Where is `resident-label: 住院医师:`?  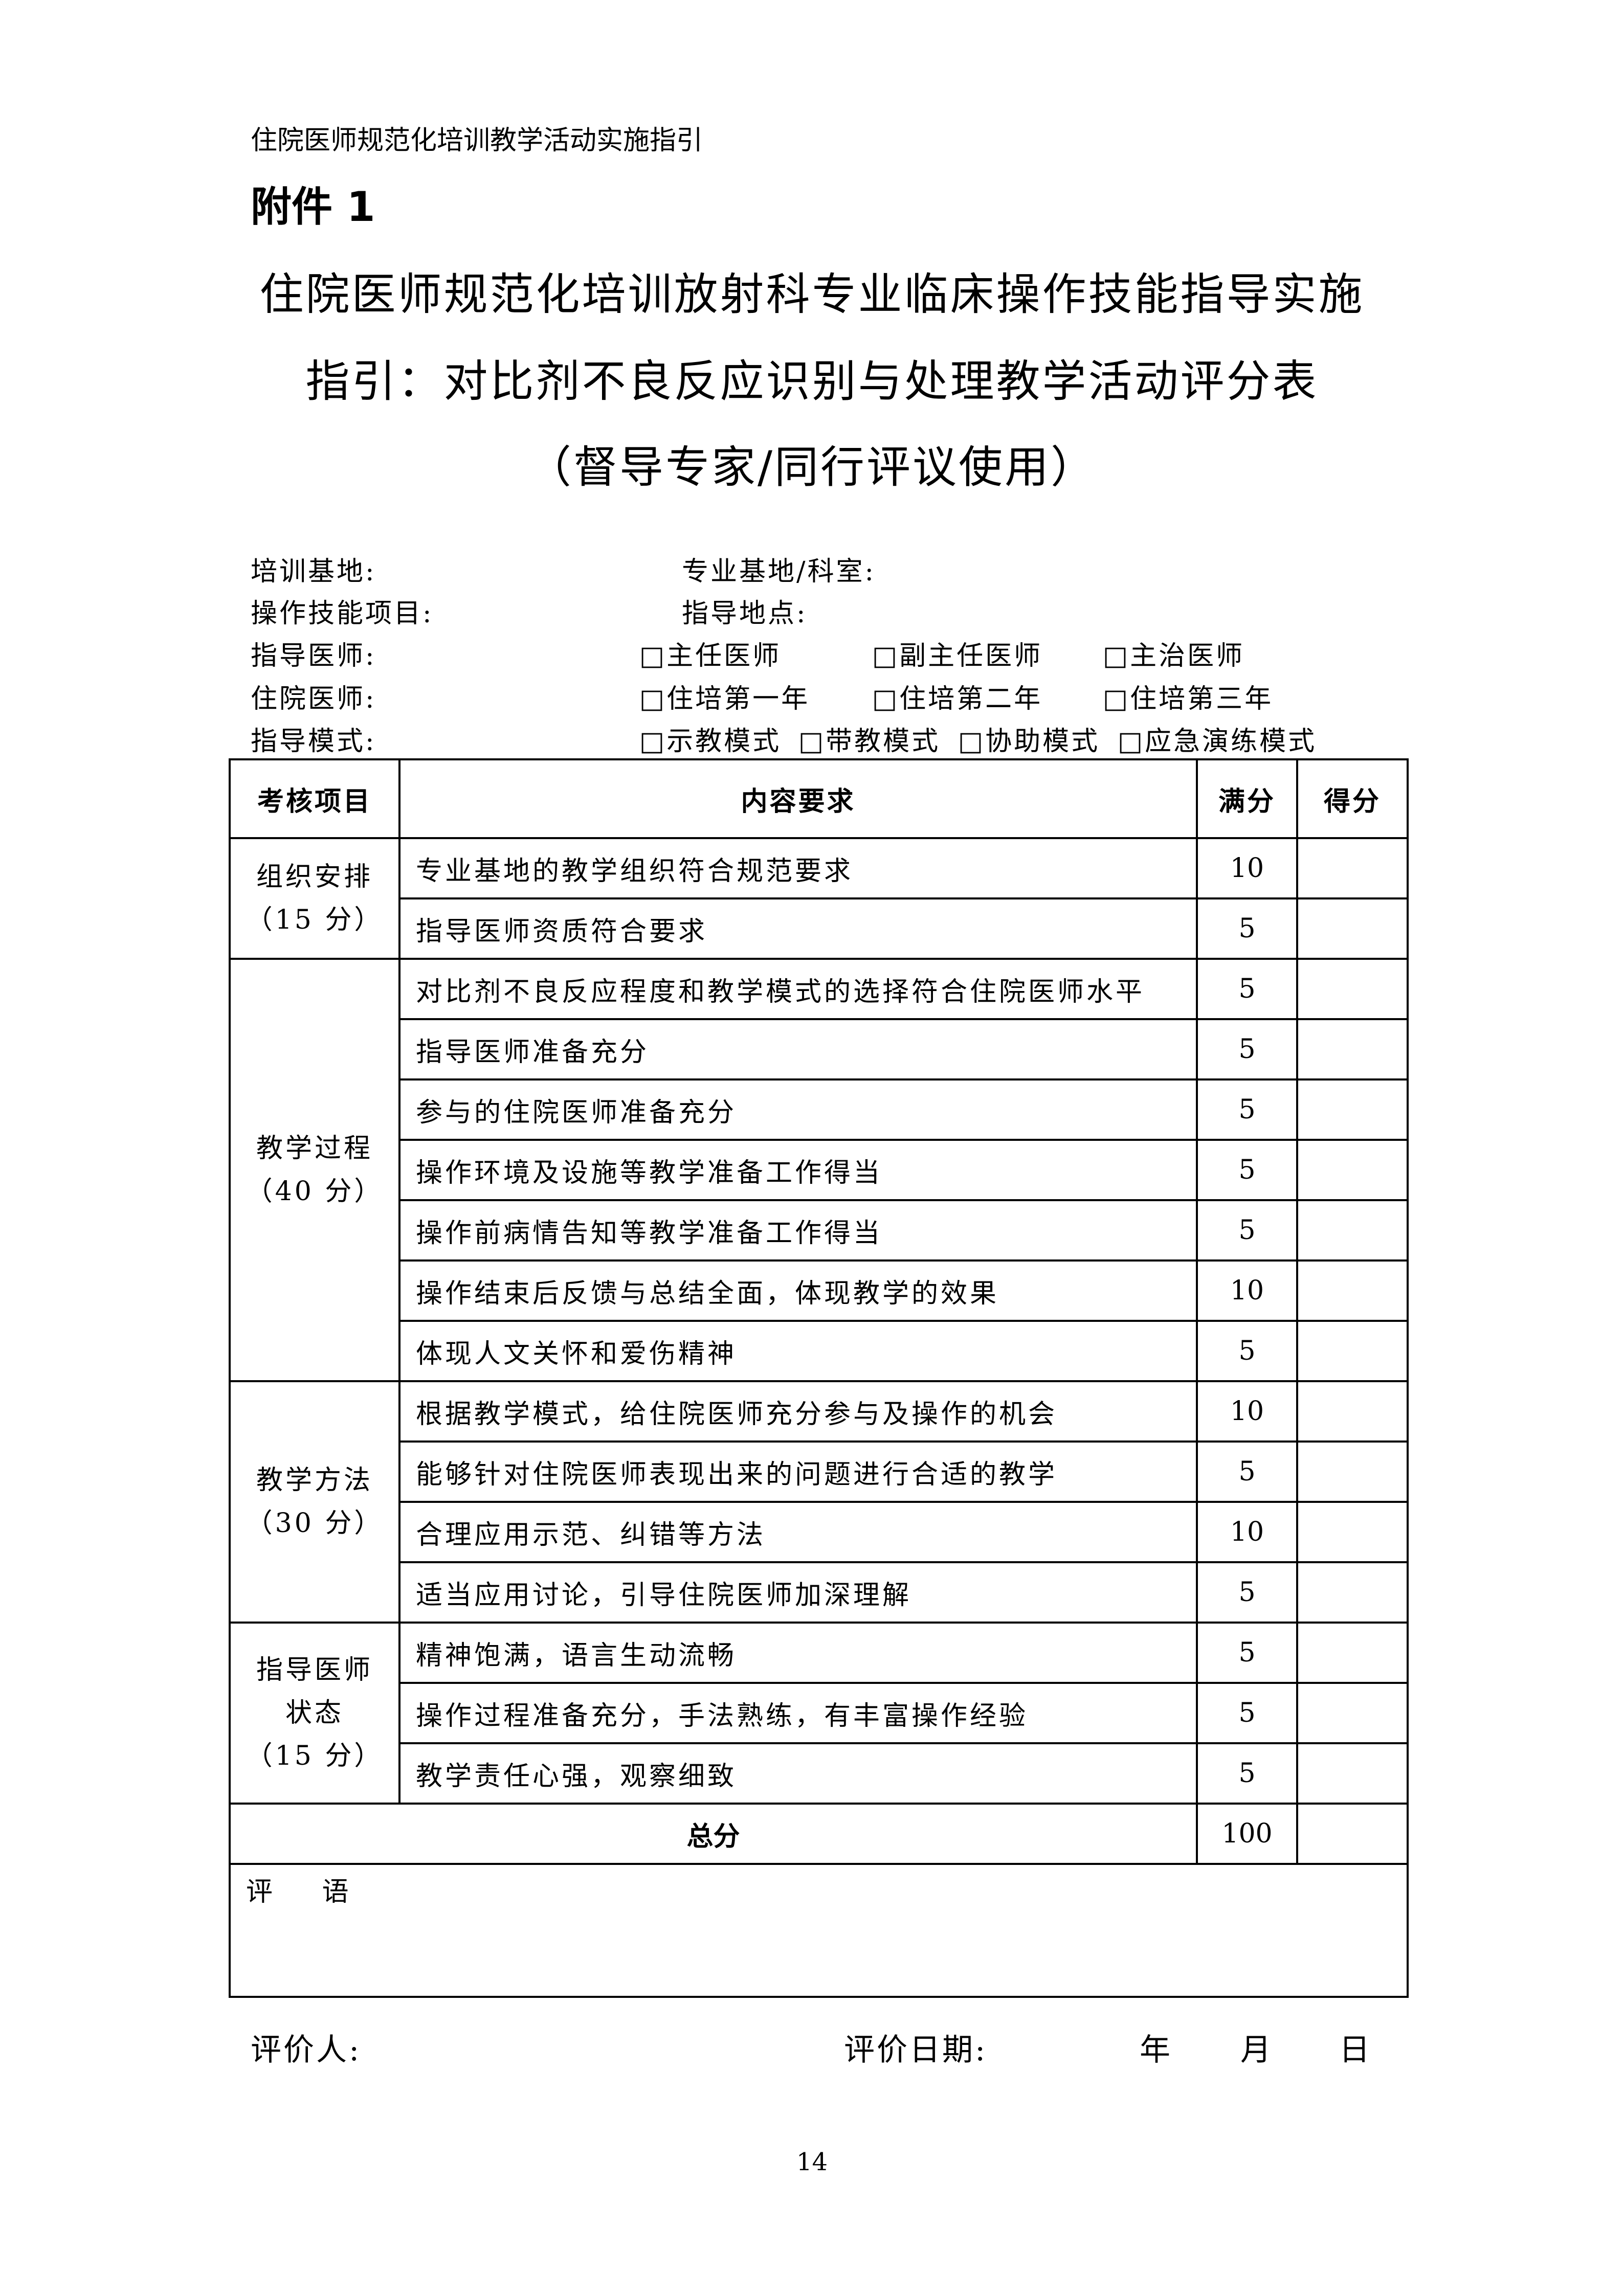
resident-label: 住院医师: is located at coordinates (313, 699).